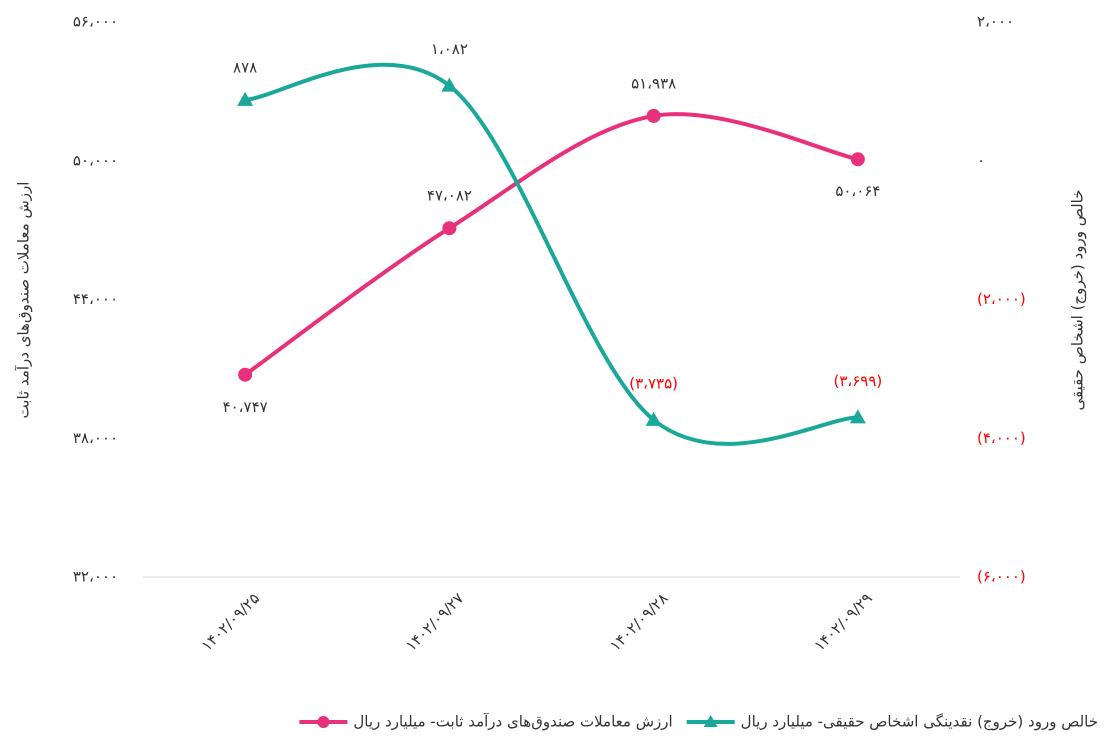 Image resolution: width=1104 pixels, height=745 pixels. Describe the element at coordinates (653, 83) in the screenshot. I see `data-label: ۵۱،۹۳۸` at that location.